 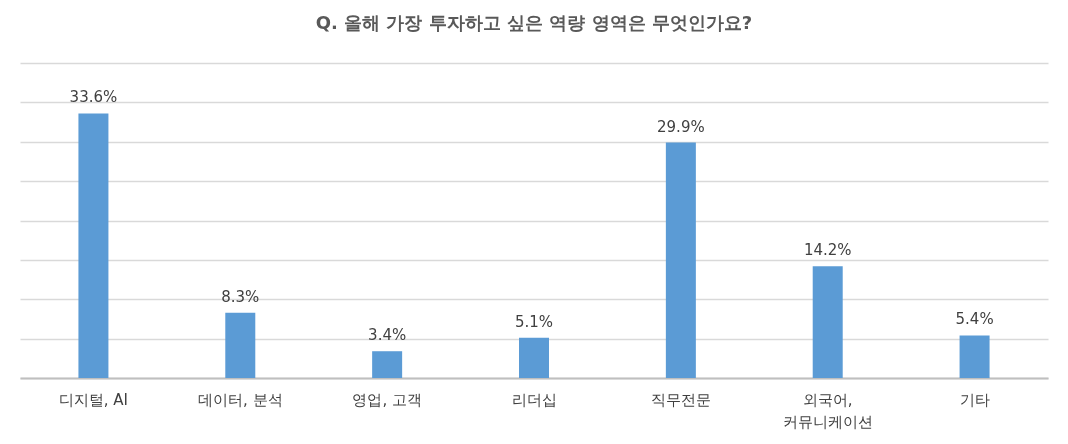 I want to click on x-tick-label: 영업, 고객, so click(x=387, y=399).